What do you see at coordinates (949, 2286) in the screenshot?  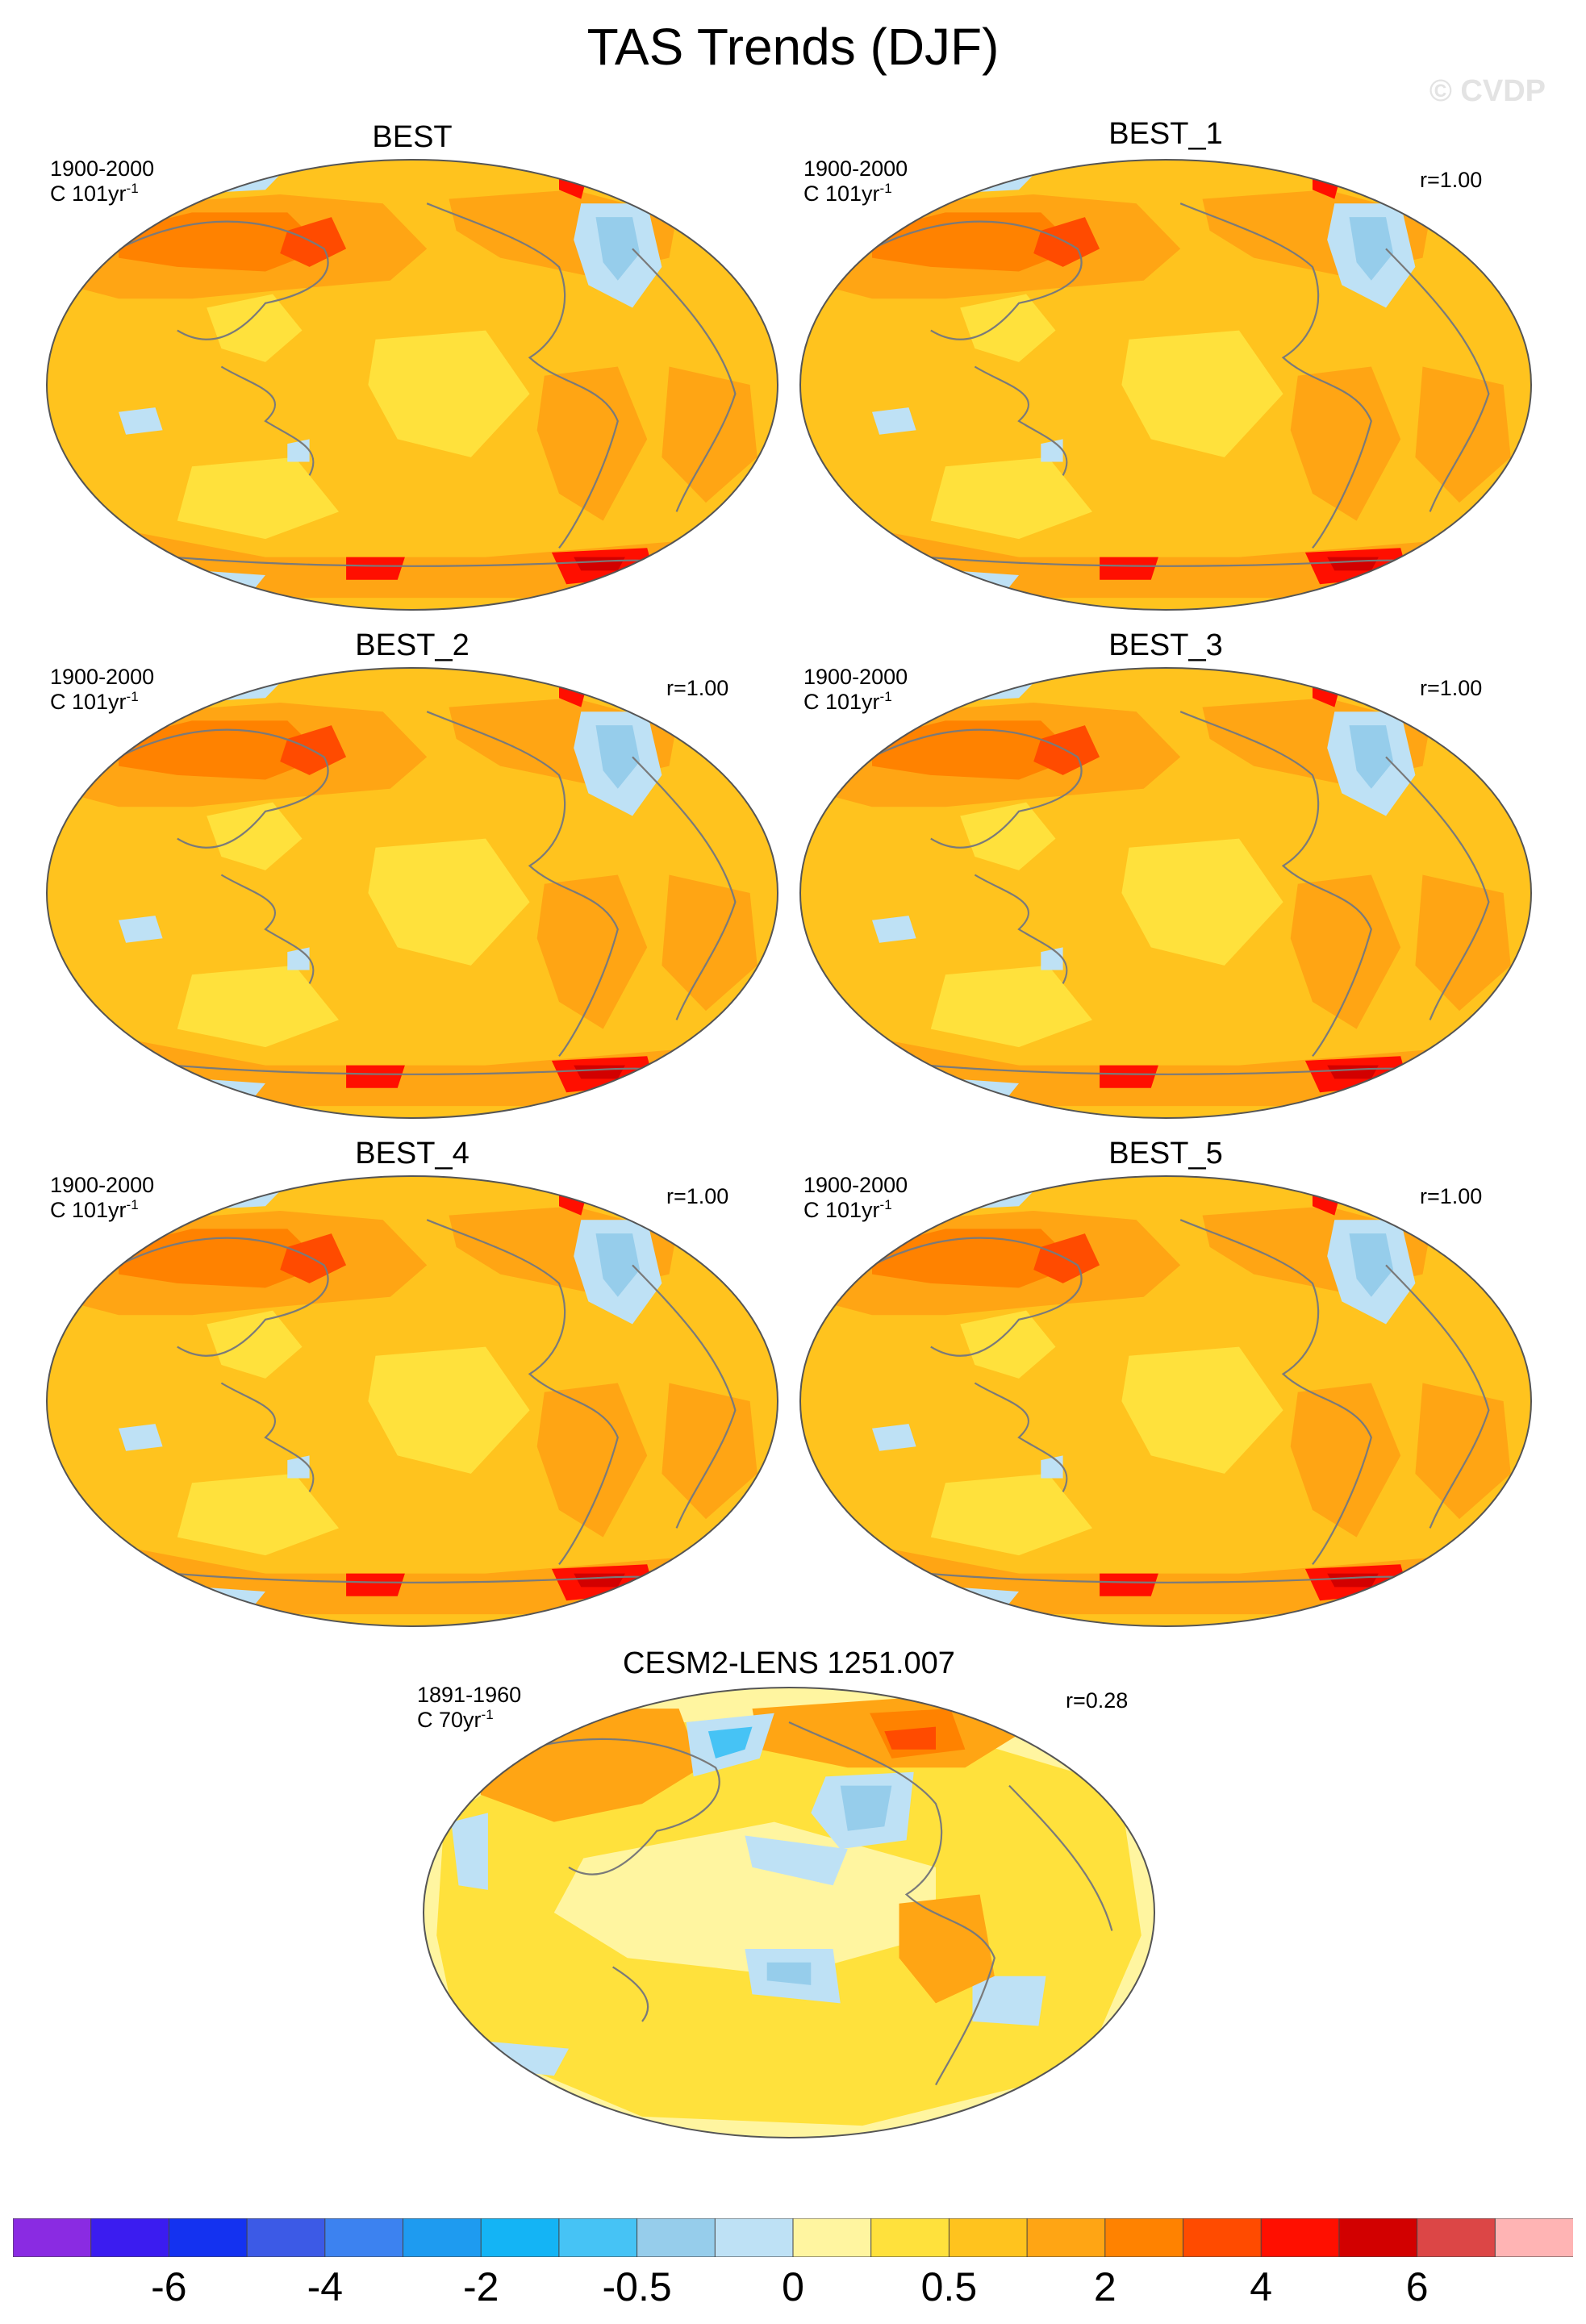 I see `colorbar-tick-label: 0.5` at bounding box center [949, 2286].